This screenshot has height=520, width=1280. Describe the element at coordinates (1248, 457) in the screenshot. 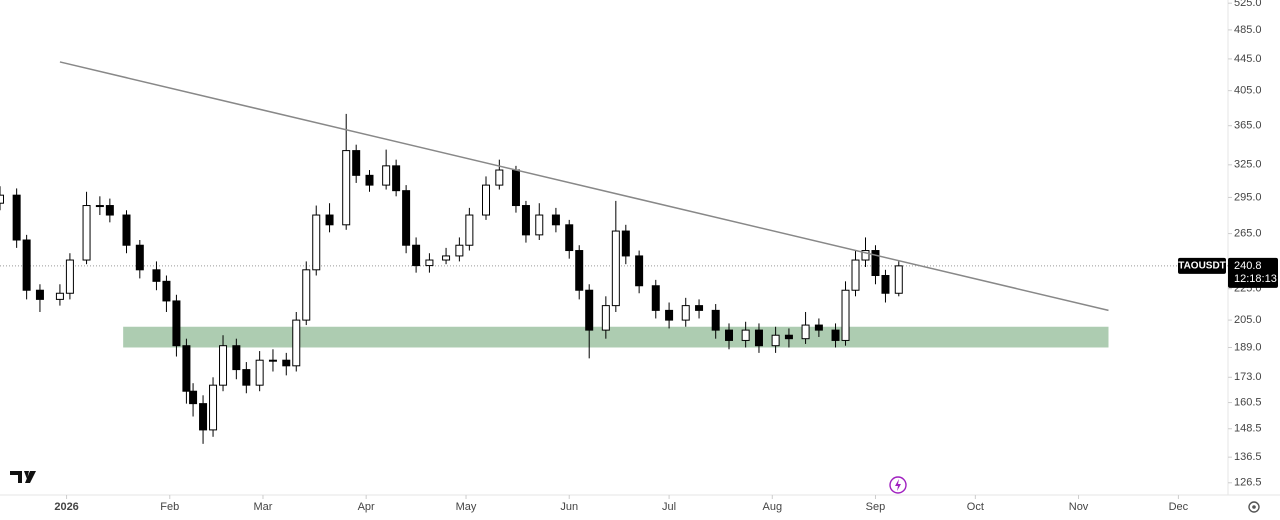

I see `y-tick-label: 136.5` at that location.